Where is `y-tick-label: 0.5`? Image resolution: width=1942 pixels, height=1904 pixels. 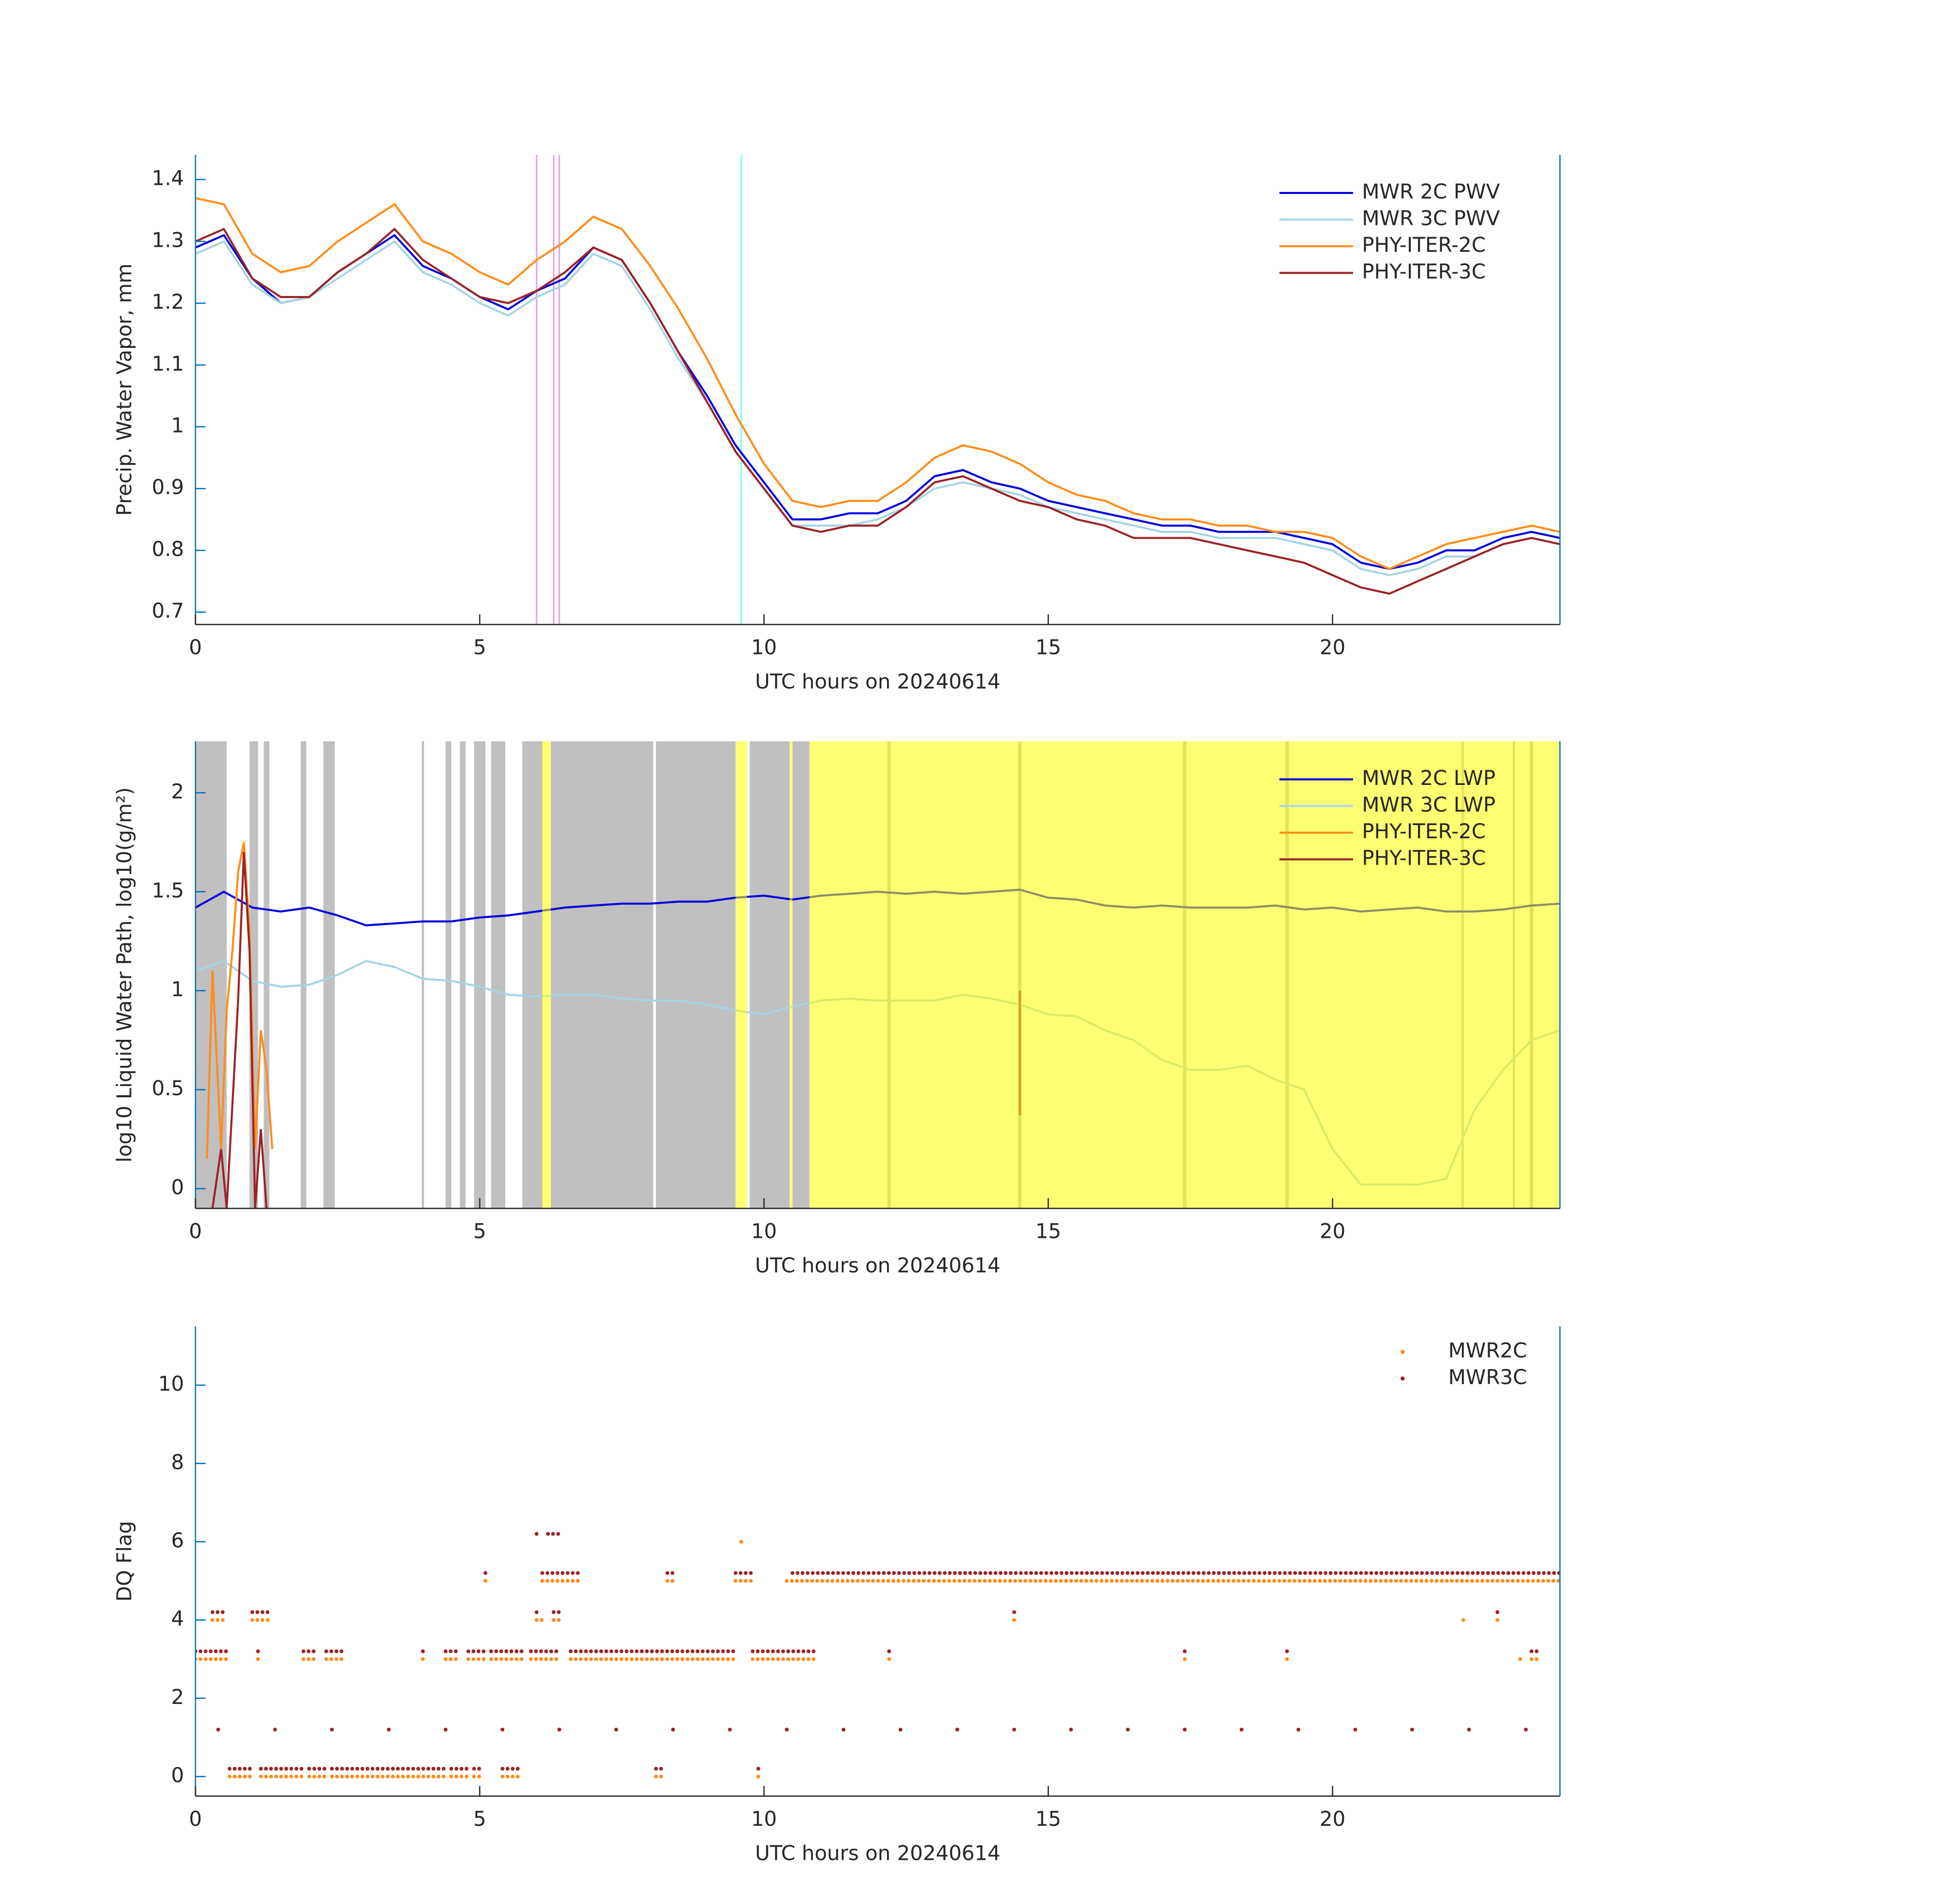 y-tick-label: 0.5 is located at coordinates (168, 1088).